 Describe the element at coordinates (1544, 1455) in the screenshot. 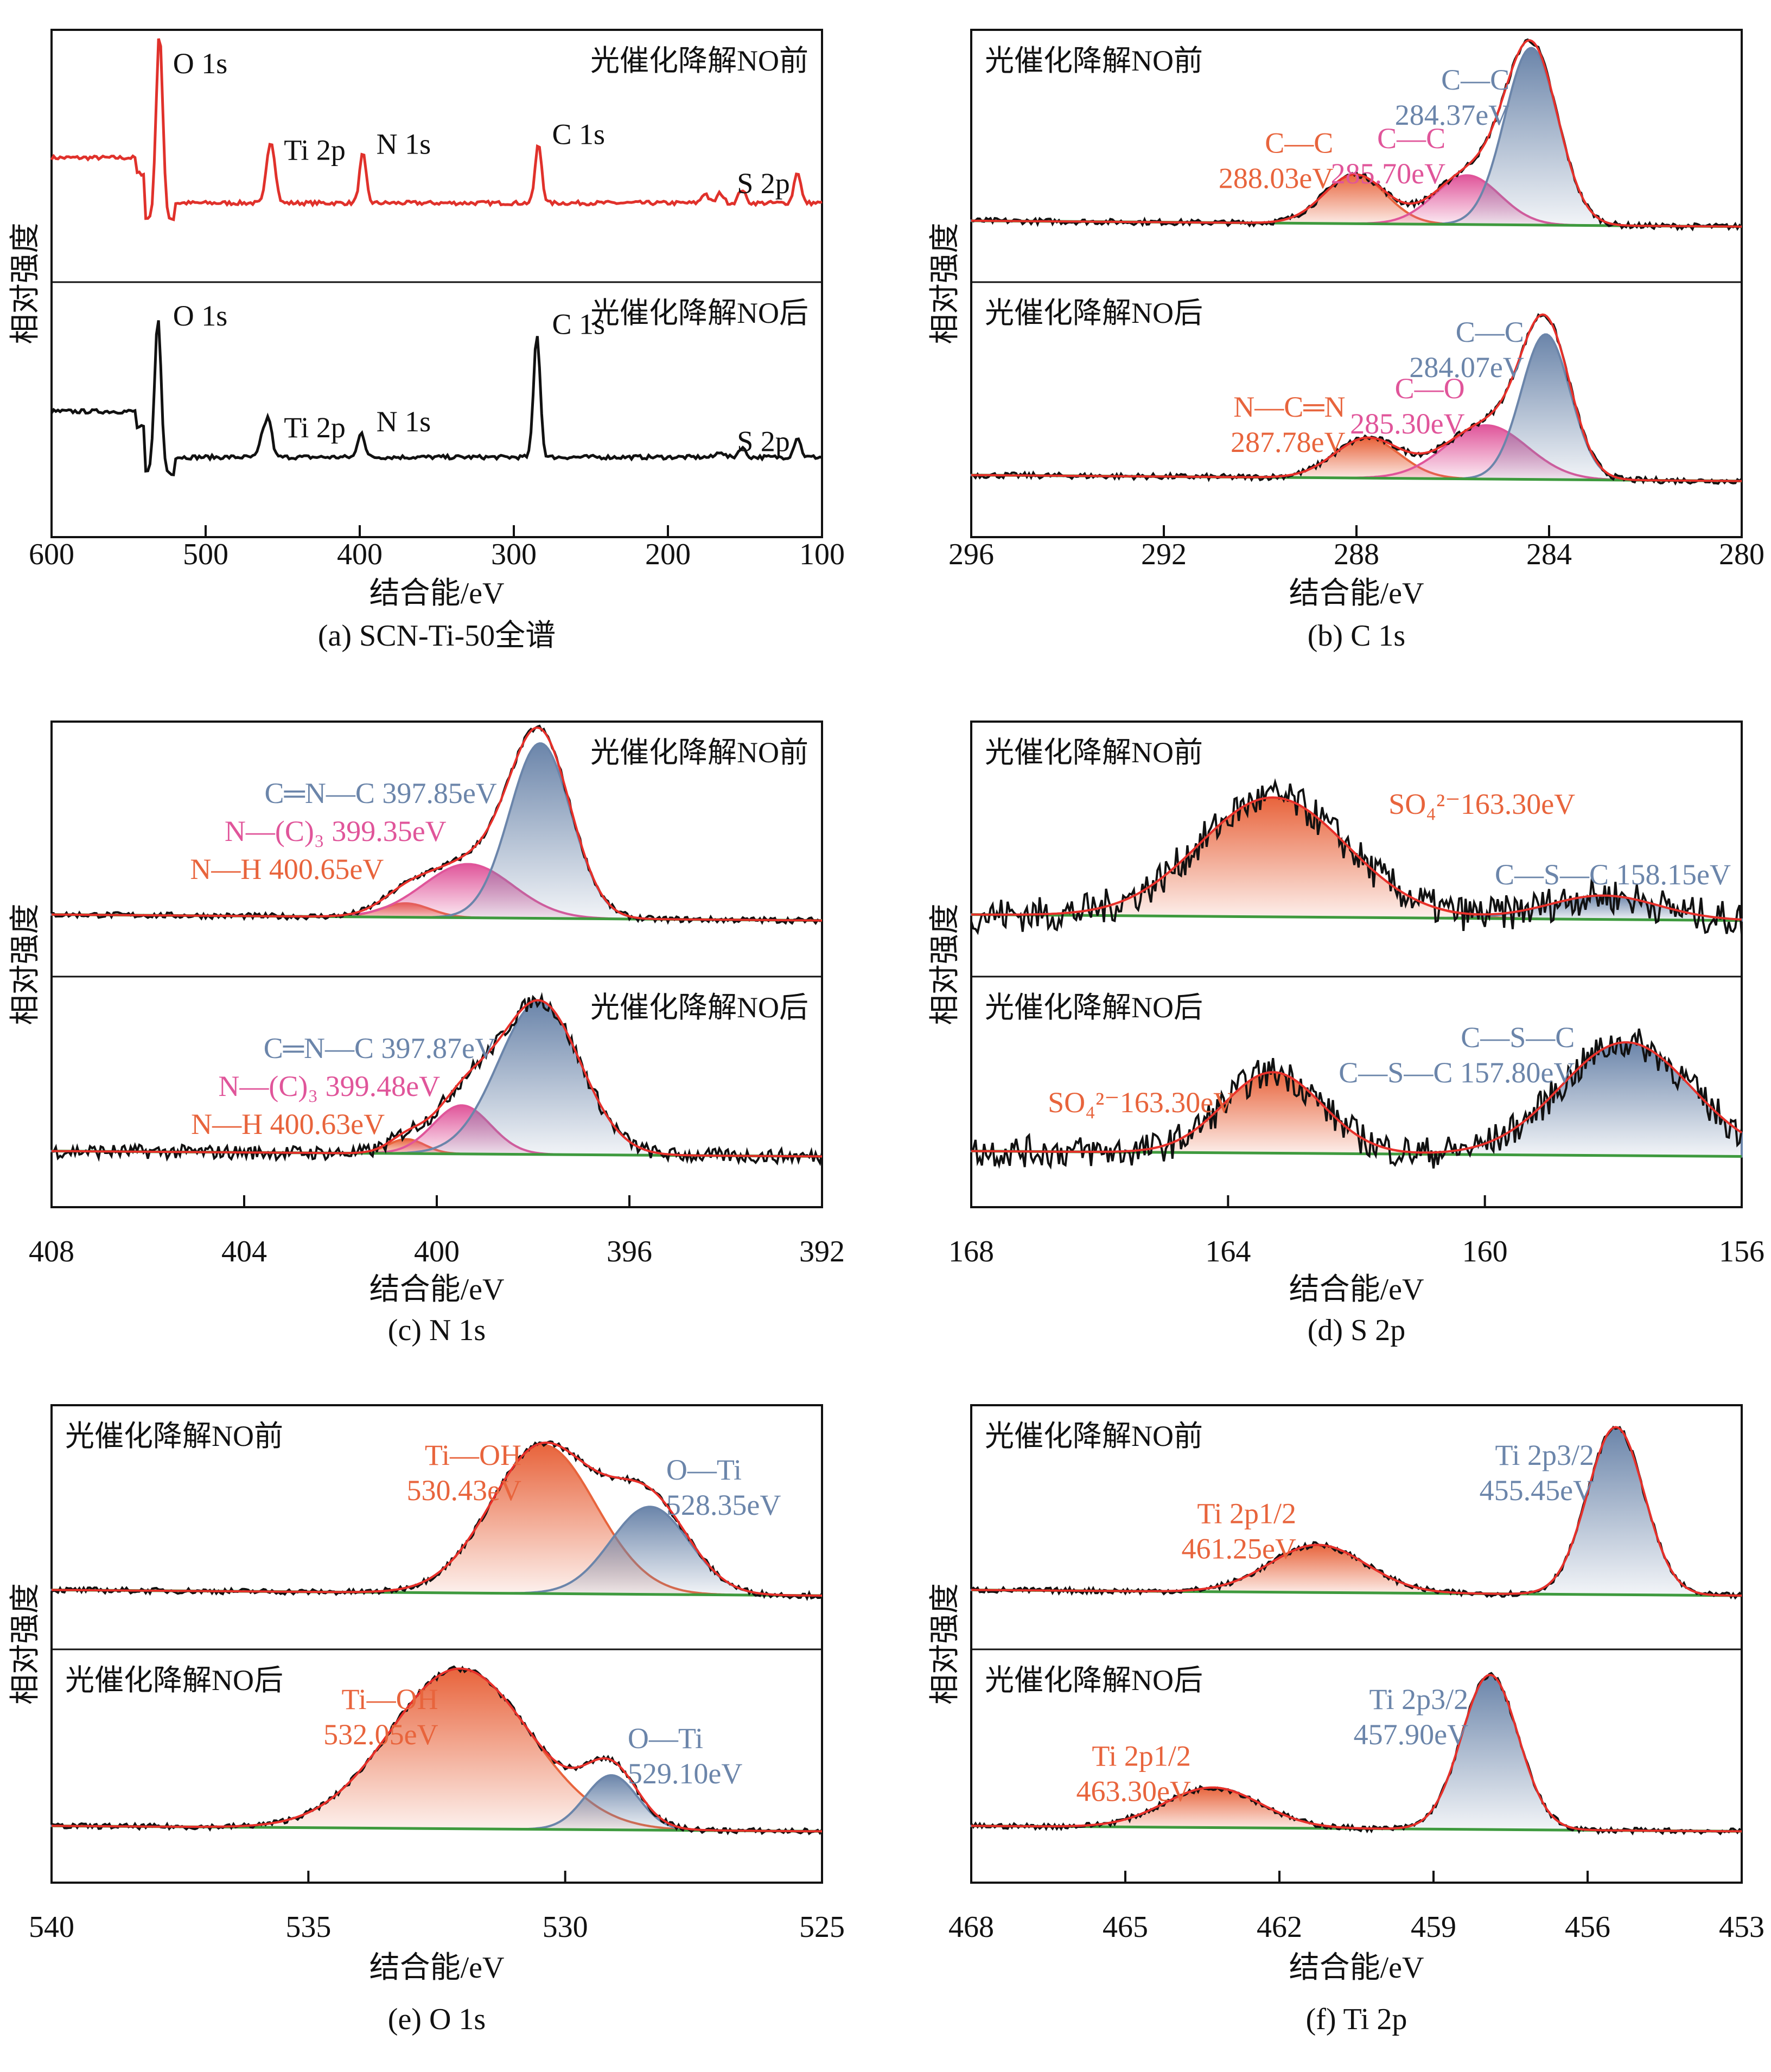

I see `peak-label-name: Ti 2p3/2` at that location.